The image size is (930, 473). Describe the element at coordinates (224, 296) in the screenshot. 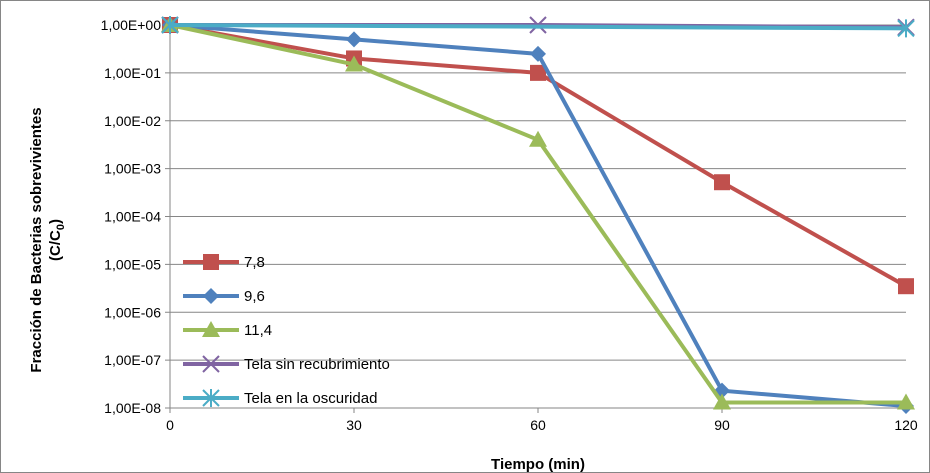

I see `legend-item-1: 9,6` at that location.